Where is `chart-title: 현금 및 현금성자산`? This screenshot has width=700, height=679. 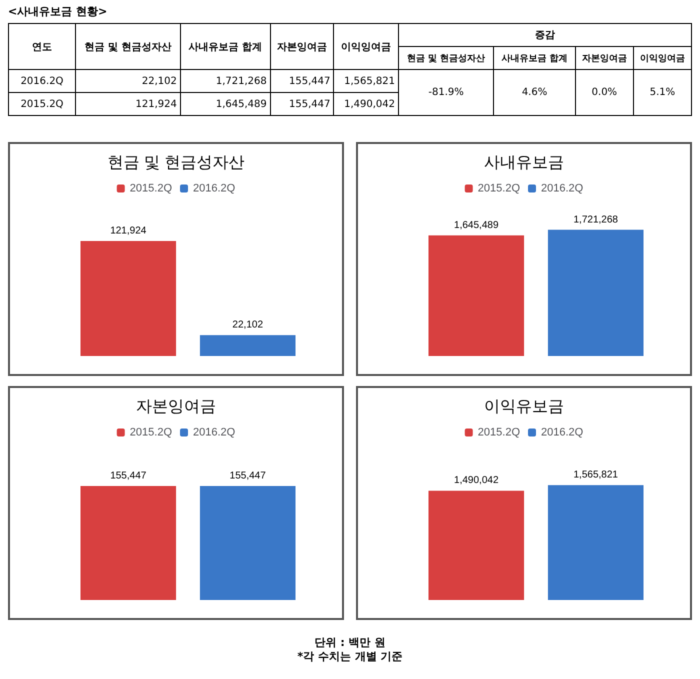
chart-title: 현금 및 현금성자산 is located at coordinates (176, 163).